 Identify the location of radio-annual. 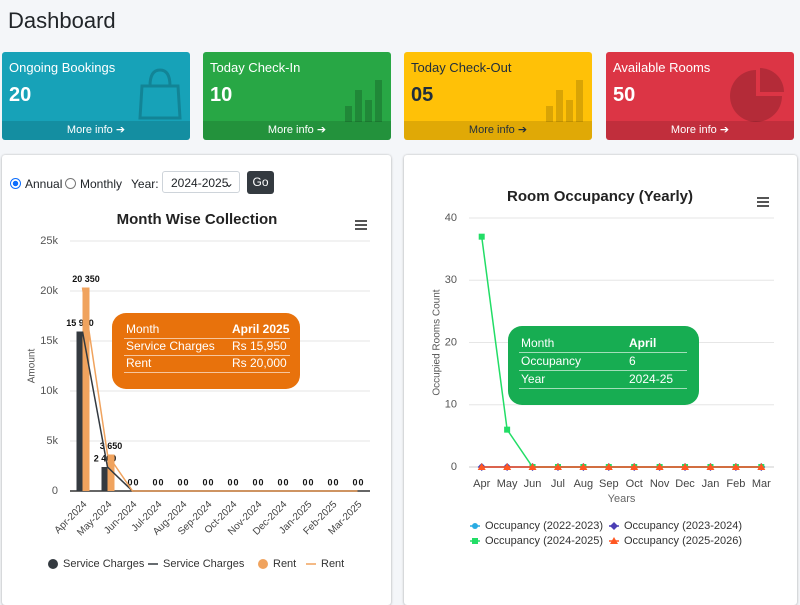
(15, 183).